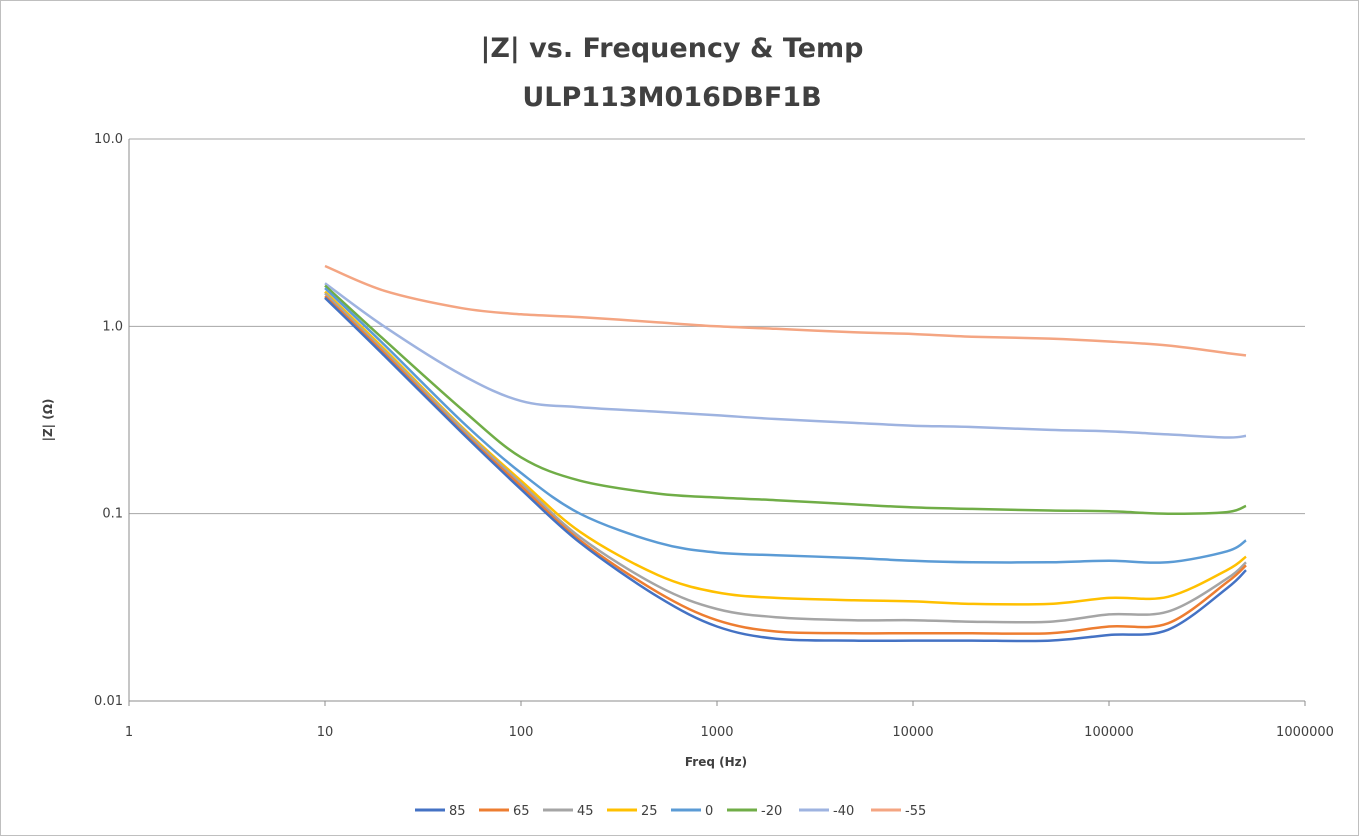 The height and width of the screenshot is (838, 1361). Describe the element at coordinates (915, 811) in the screenshot. I see `legend-label: -55` at that location.